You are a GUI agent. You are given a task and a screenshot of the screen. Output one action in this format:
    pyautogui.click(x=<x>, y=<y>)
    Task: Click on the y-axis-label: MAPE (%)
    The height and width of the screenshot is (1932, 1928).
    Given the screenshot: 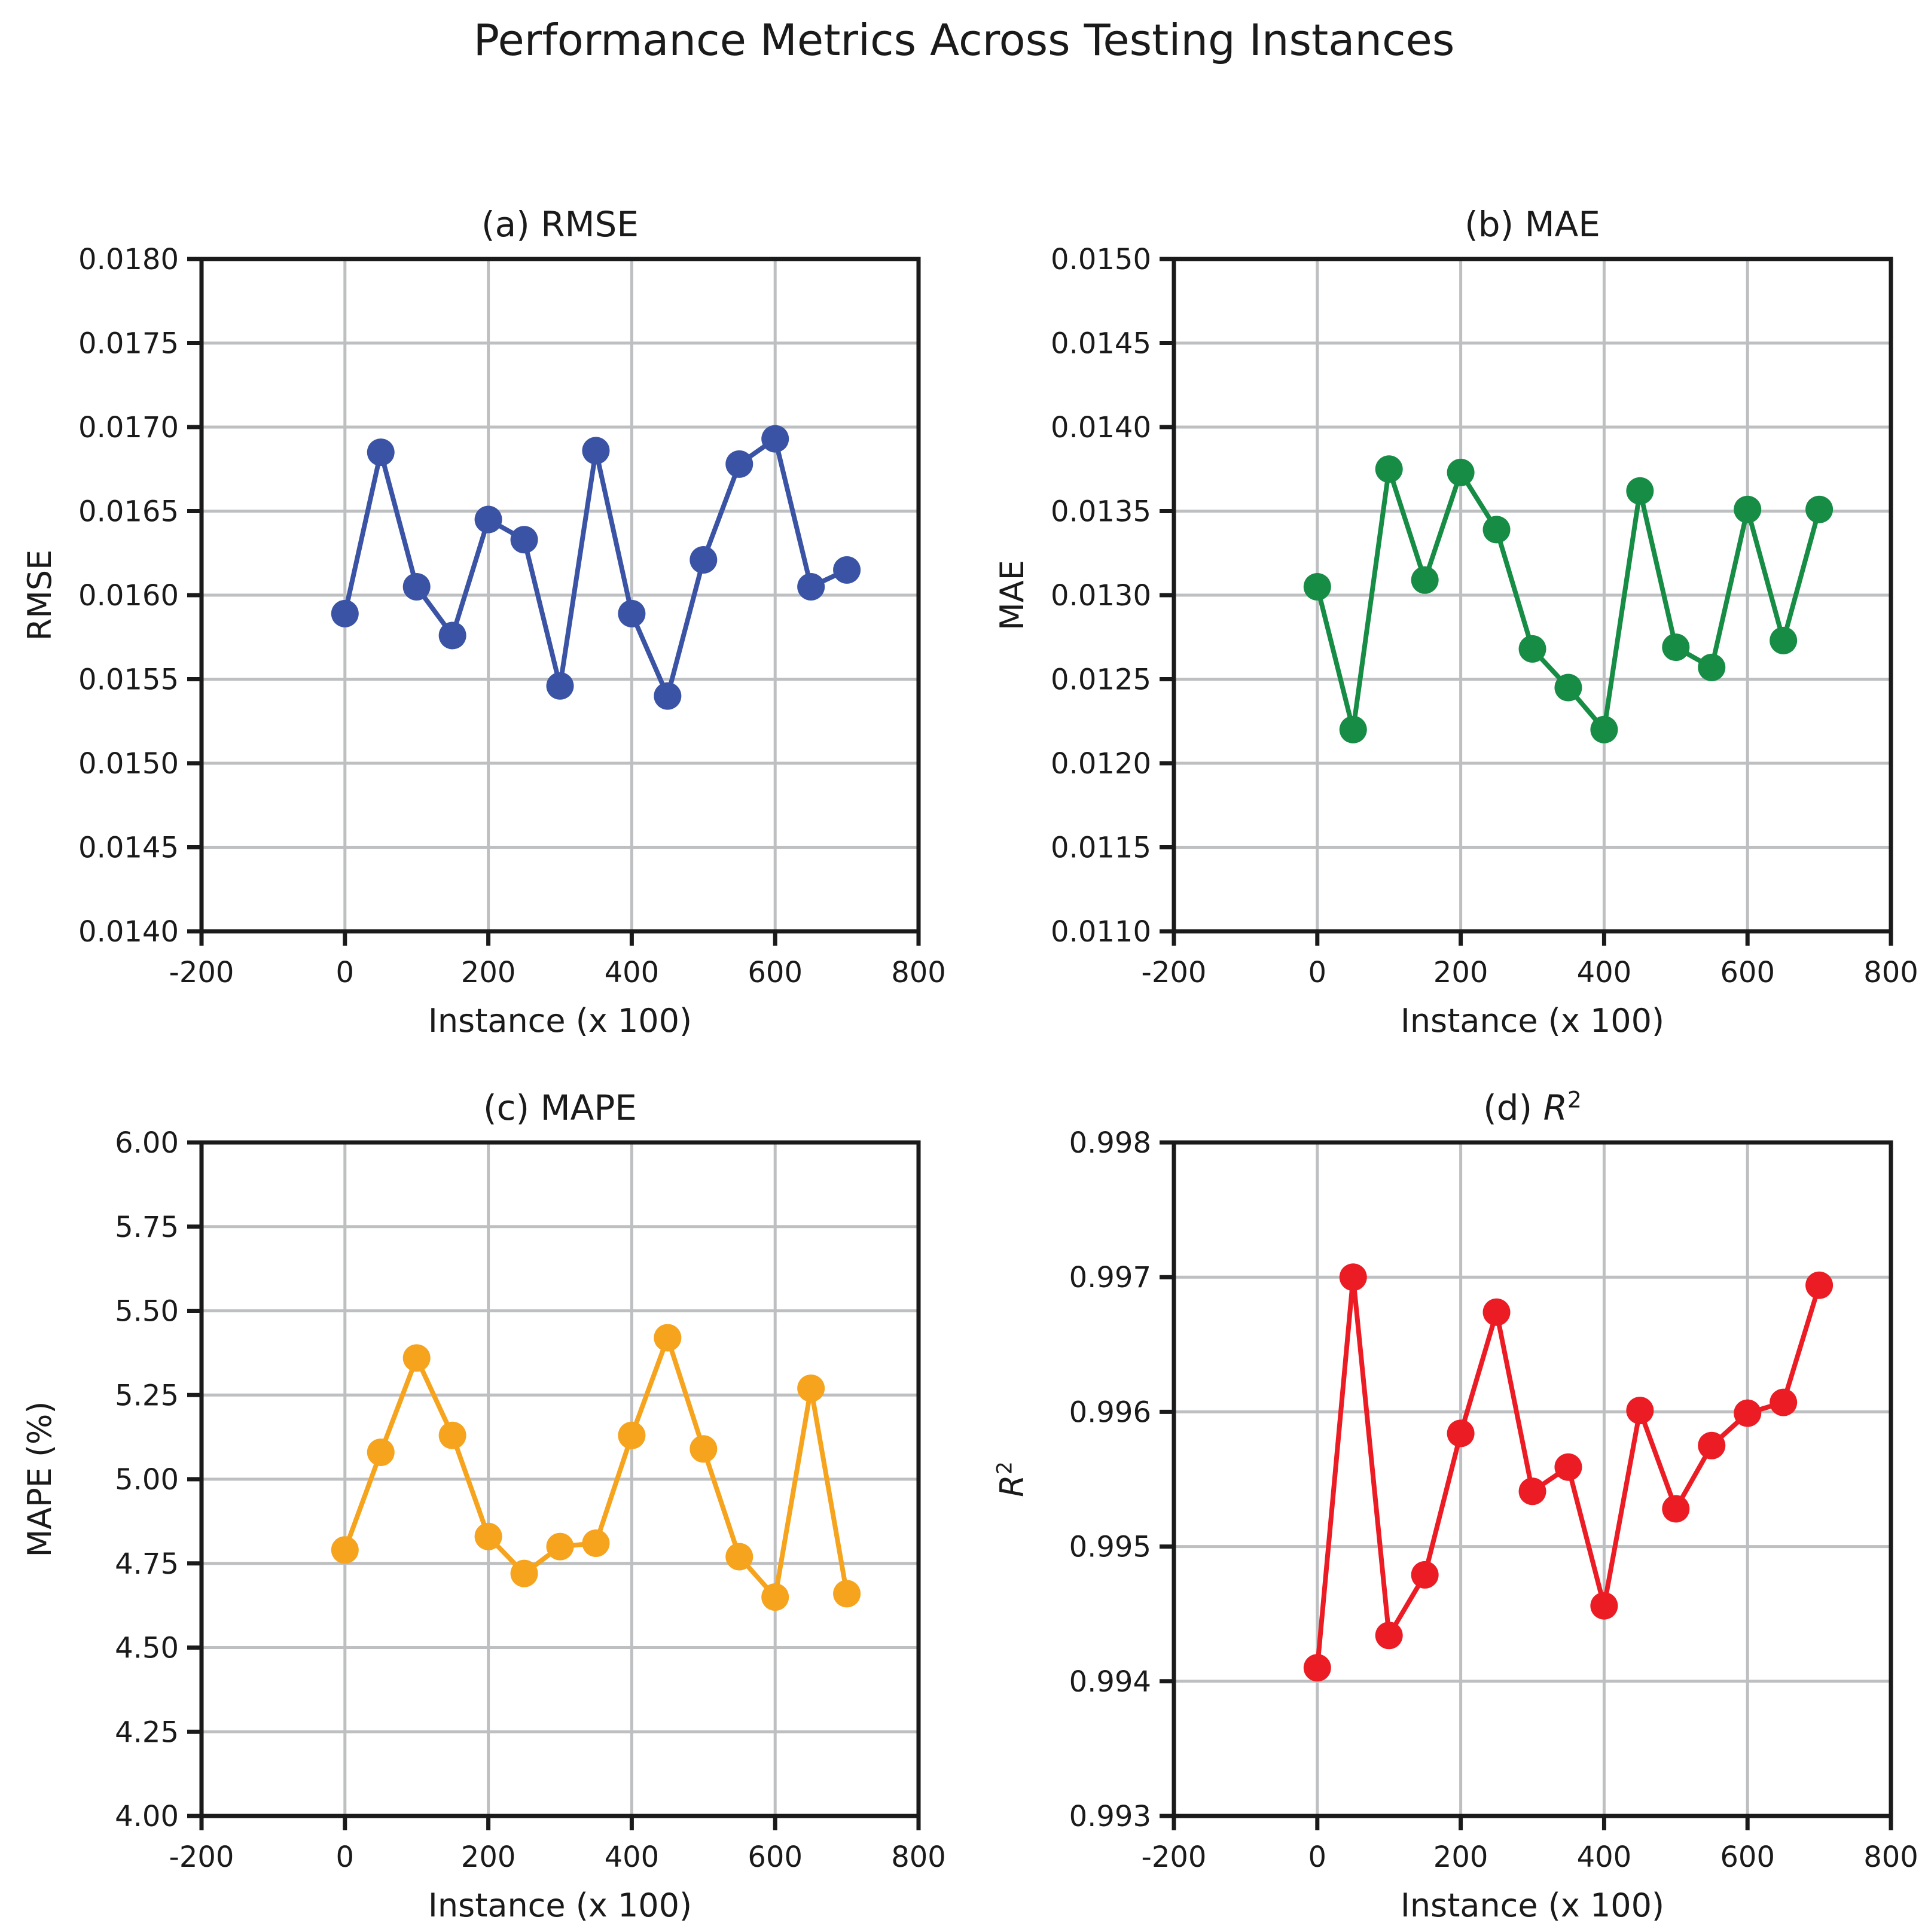 What is the action you would take?
    pyautogui.click(x=40, y=1479)
    